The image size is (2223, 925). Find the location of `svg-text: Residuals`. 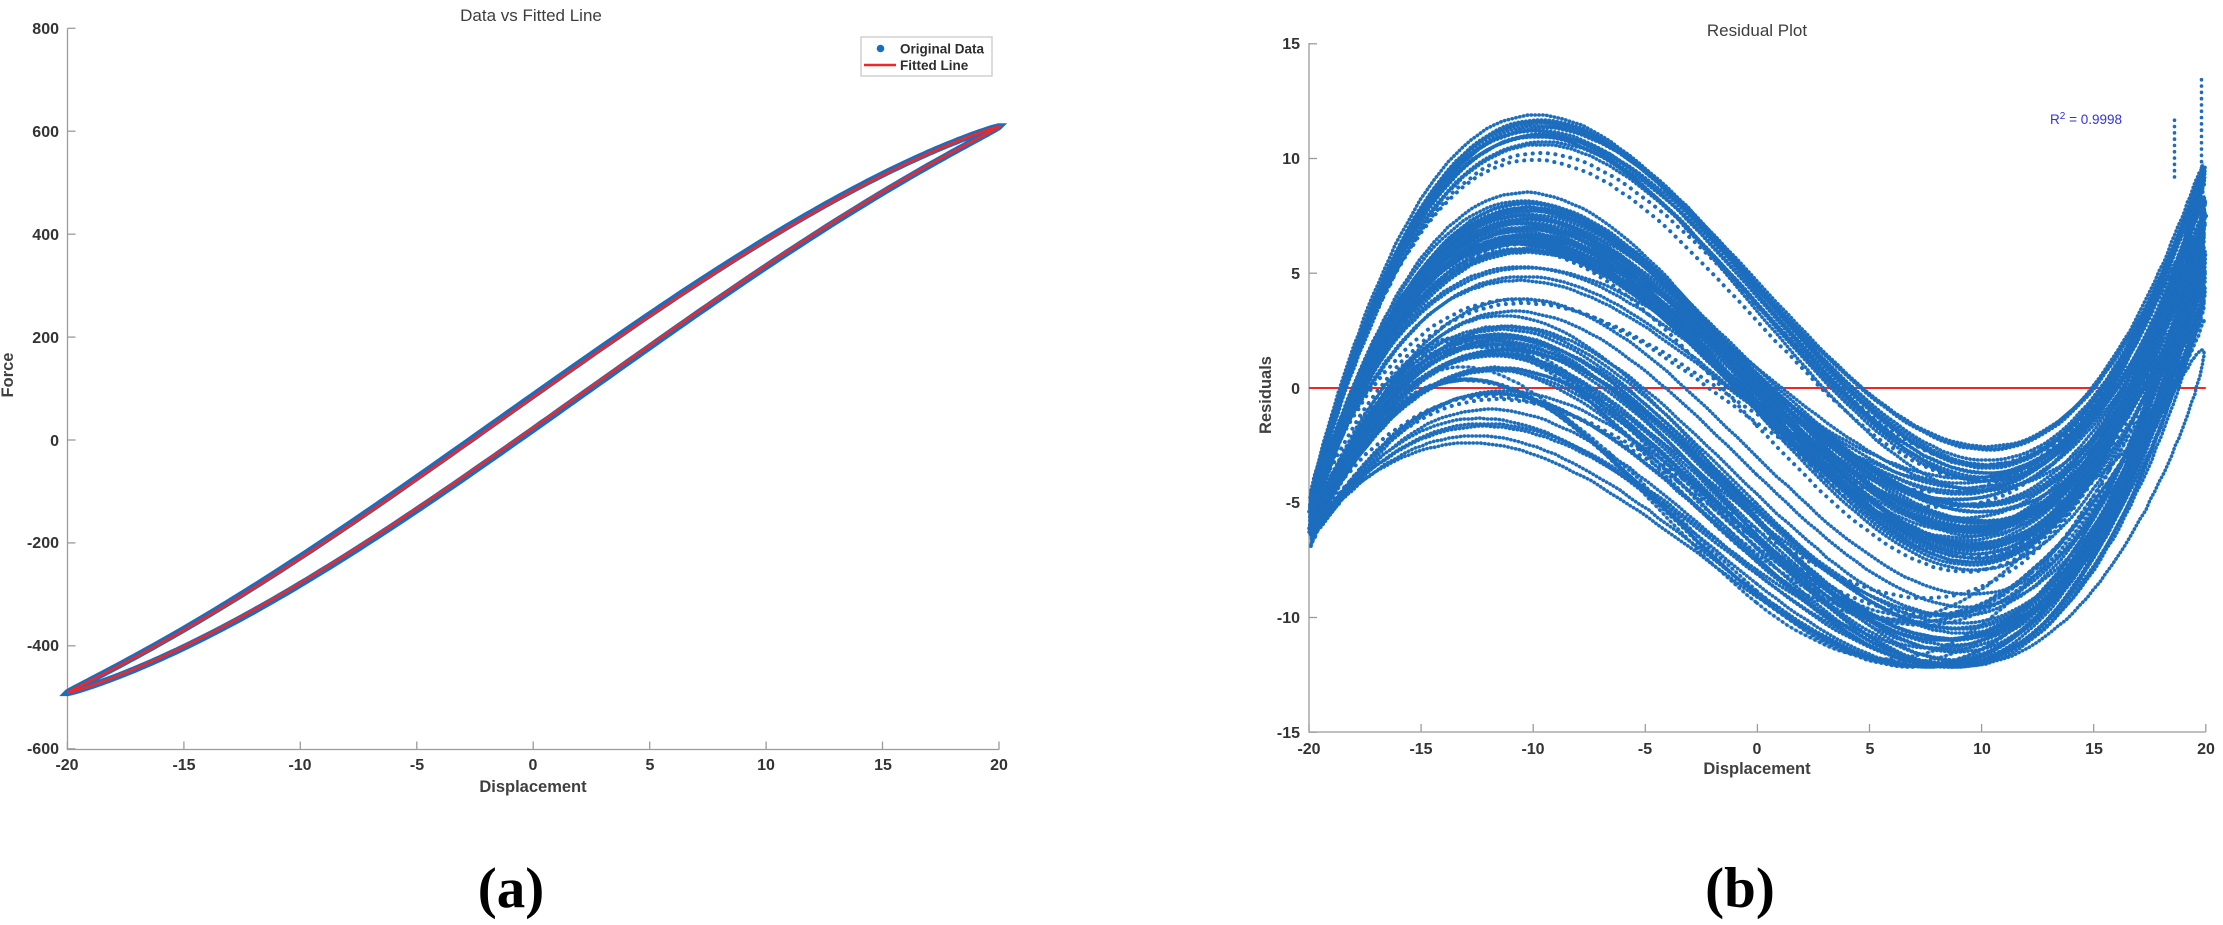

svg-text: Residuals is located at coordinates (1266, 395).